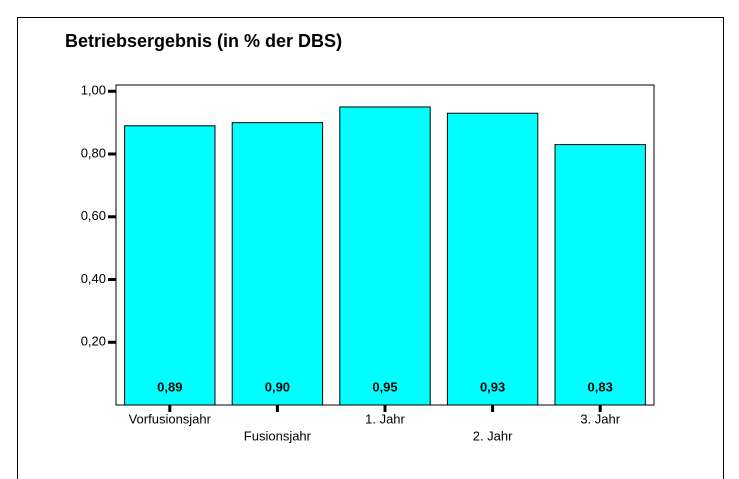 This screenshot has width=739, height=479. I want to click on x-tick-label: Vorfusionsjahr, so click(170, 418).